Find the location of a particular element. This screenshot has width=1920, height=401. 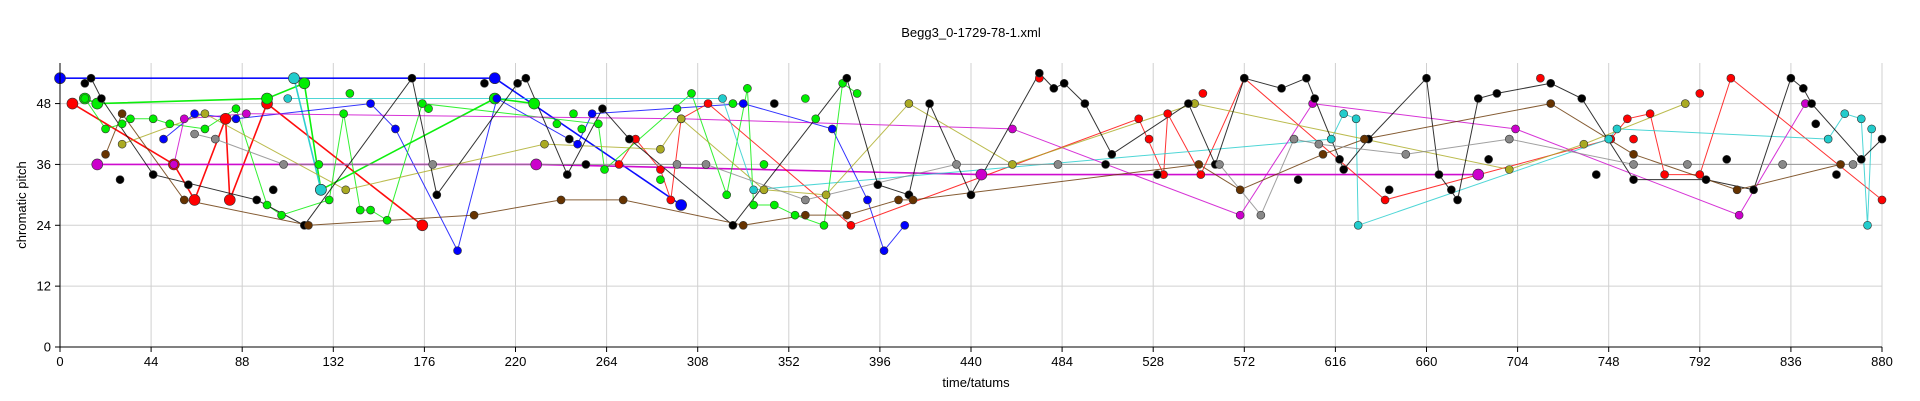

x-tick-label: 44 is located at coordinates (151, 361).